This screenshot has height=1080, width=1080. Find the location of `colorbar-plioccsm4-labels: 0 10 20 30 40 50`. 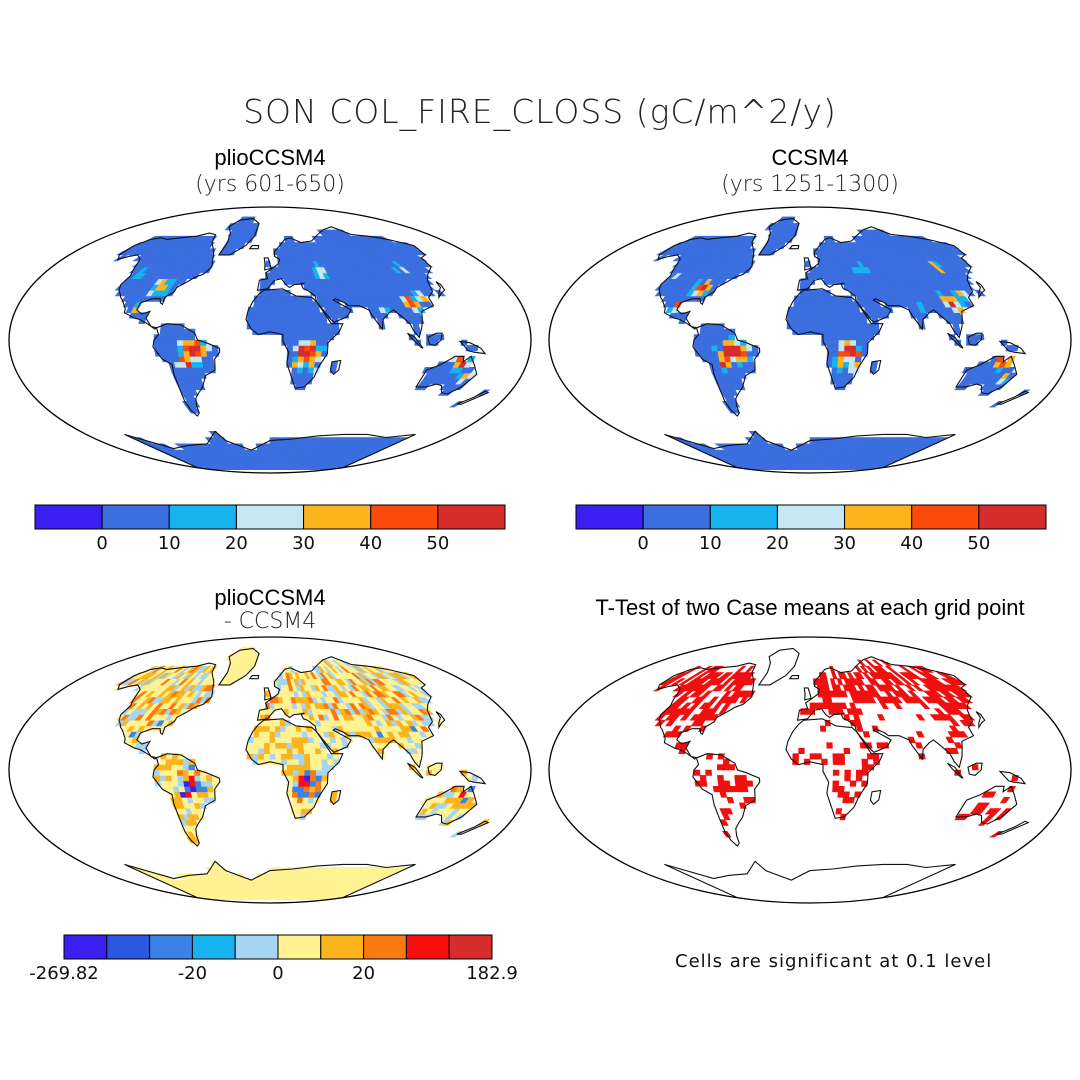

colorbar-plioccsm4-labels: 0 10 20 30 40 50 is located at coordinates (270, 545).